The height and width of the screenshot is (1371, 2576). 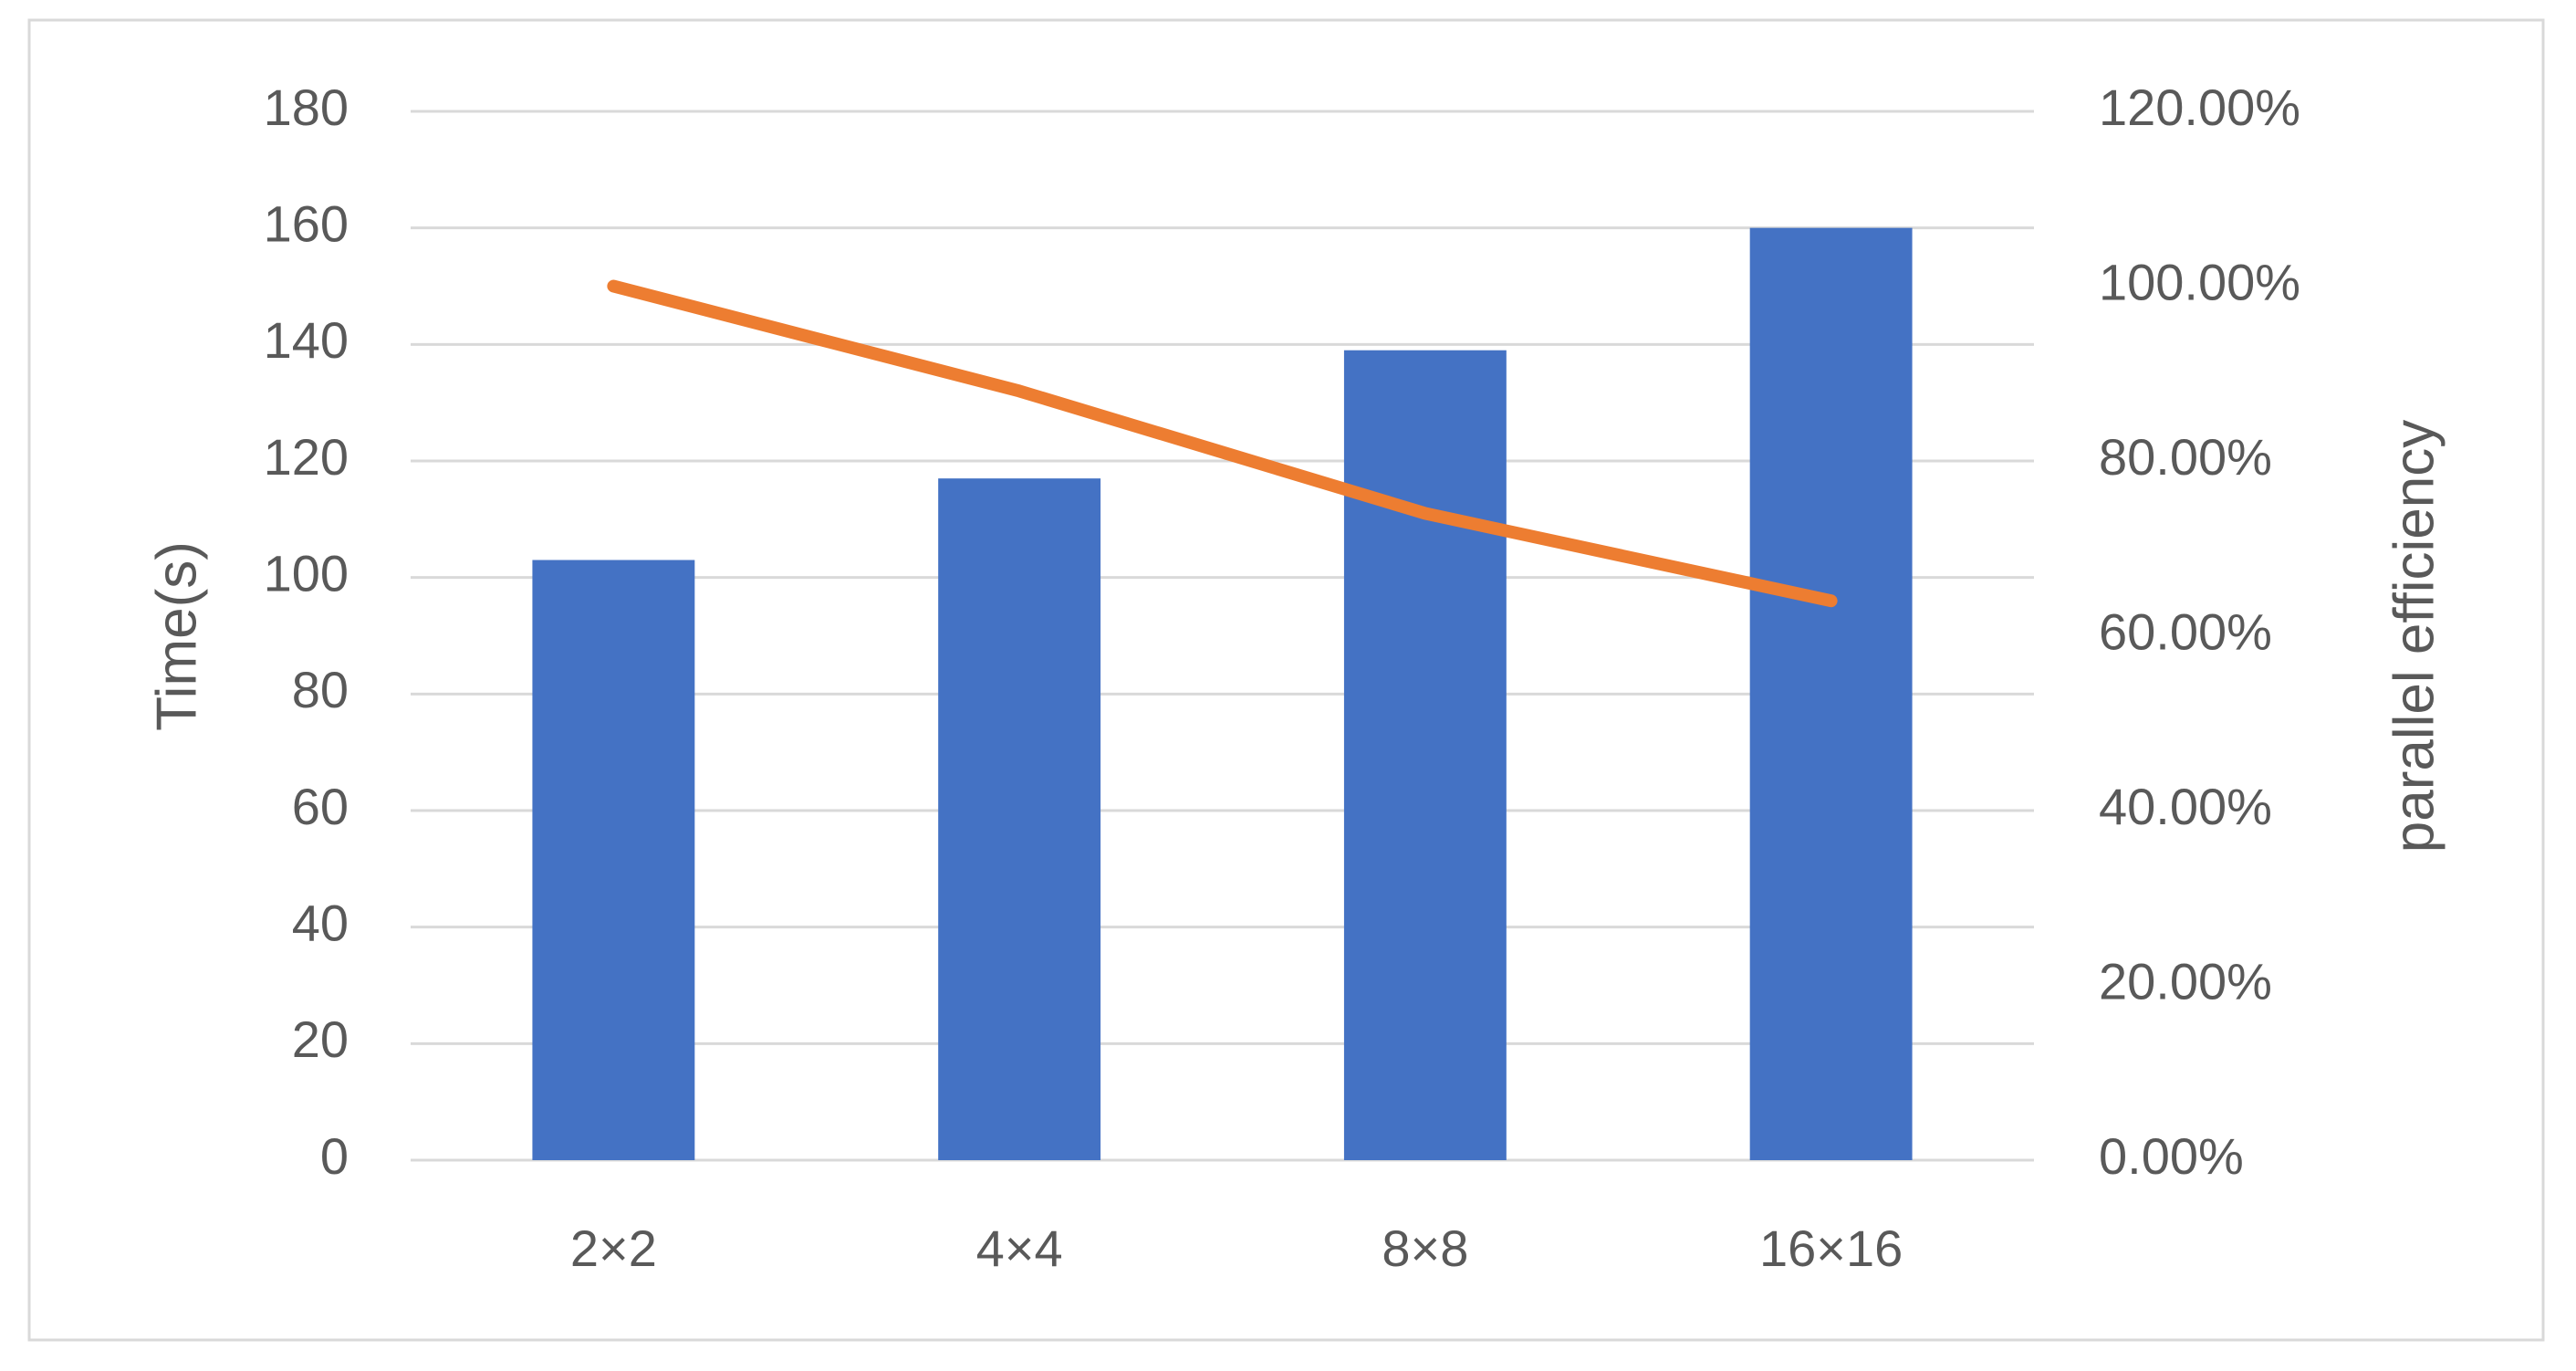 I want to click on y2-tick-label: 0.00%, so click(x=2171, y=1156).